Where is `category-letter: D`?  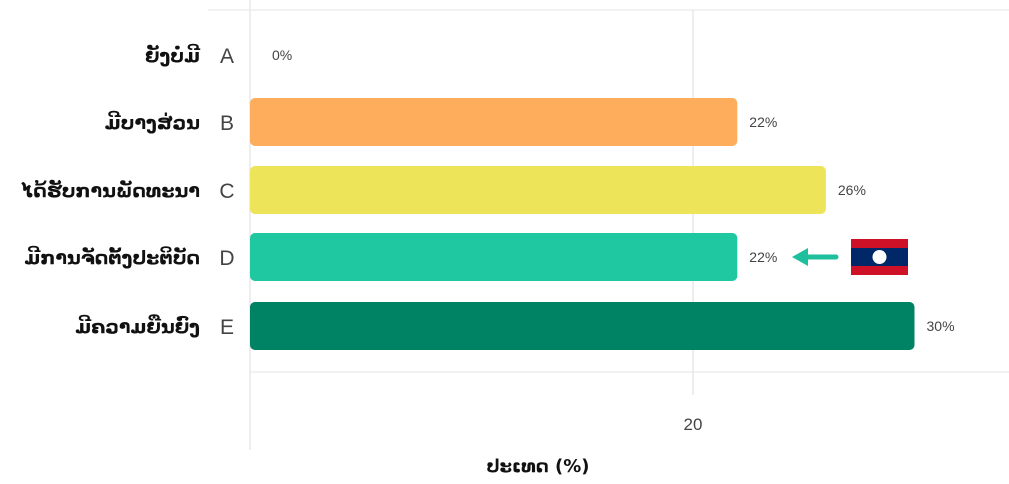 category-letter: D is located at coordinates (226, 258).